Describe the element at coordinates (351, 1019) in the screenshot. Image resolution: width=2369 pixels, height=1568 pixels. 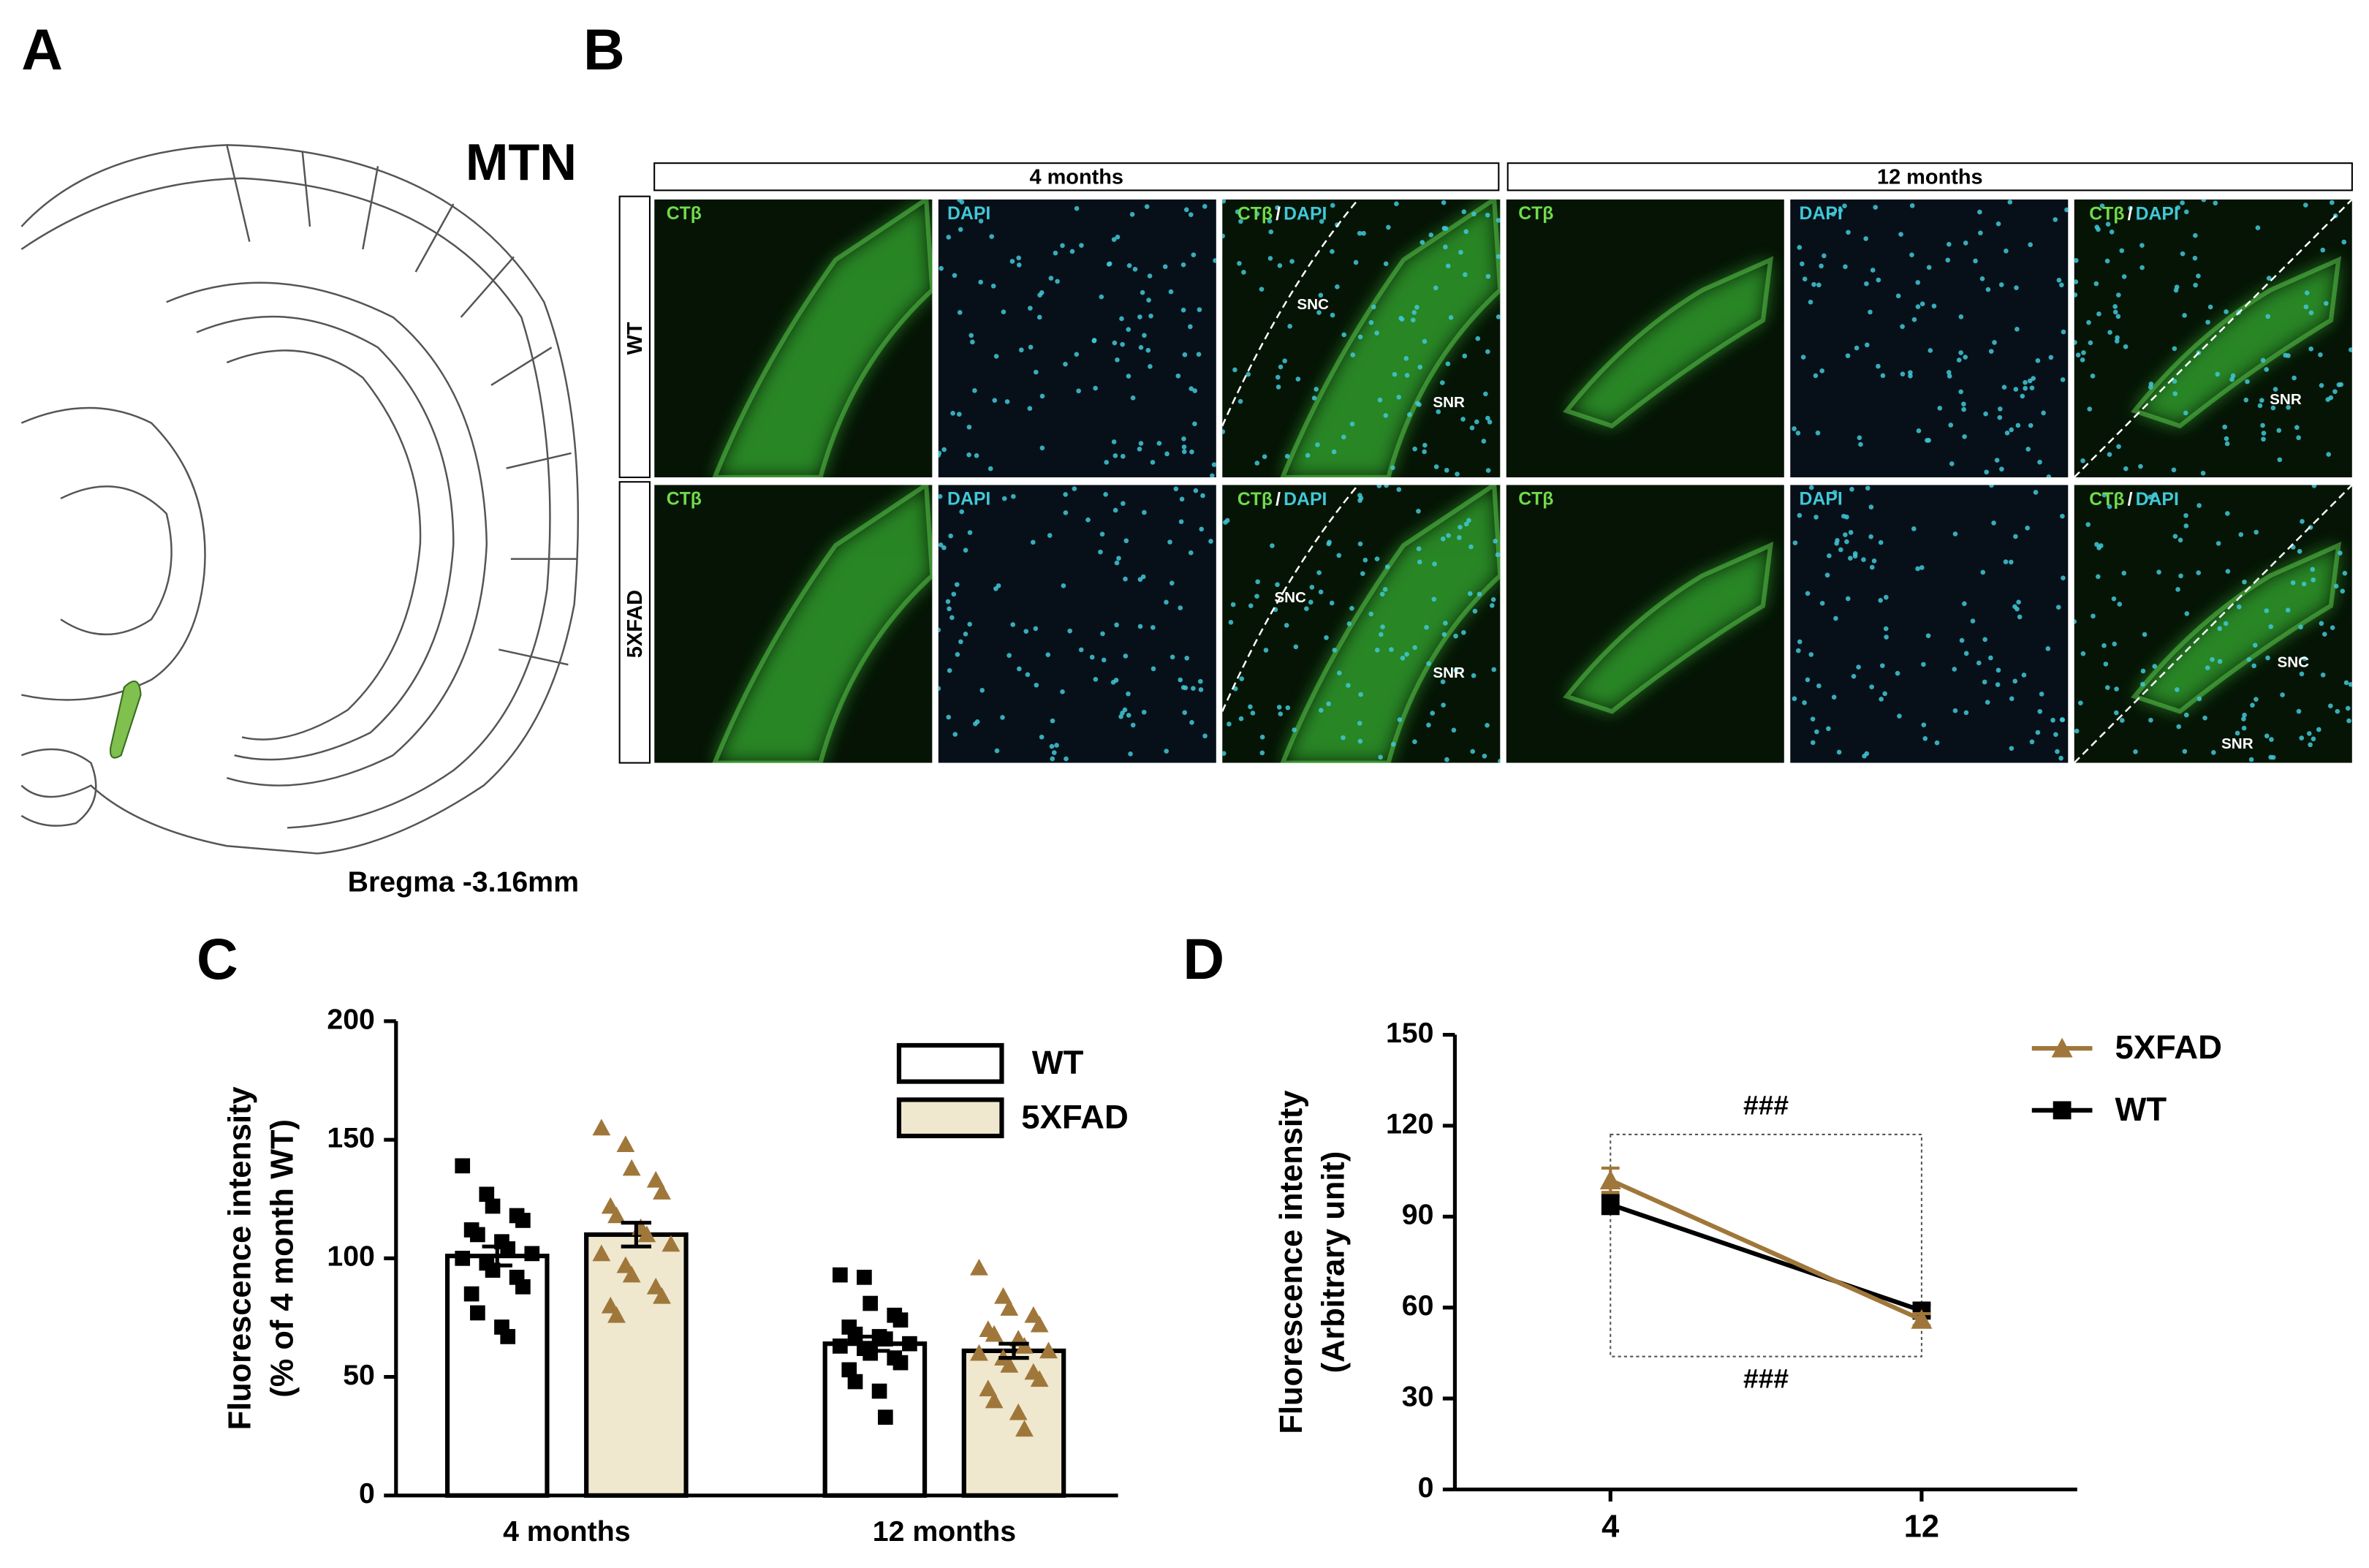
I see `y-tick-label: 200` at that location.